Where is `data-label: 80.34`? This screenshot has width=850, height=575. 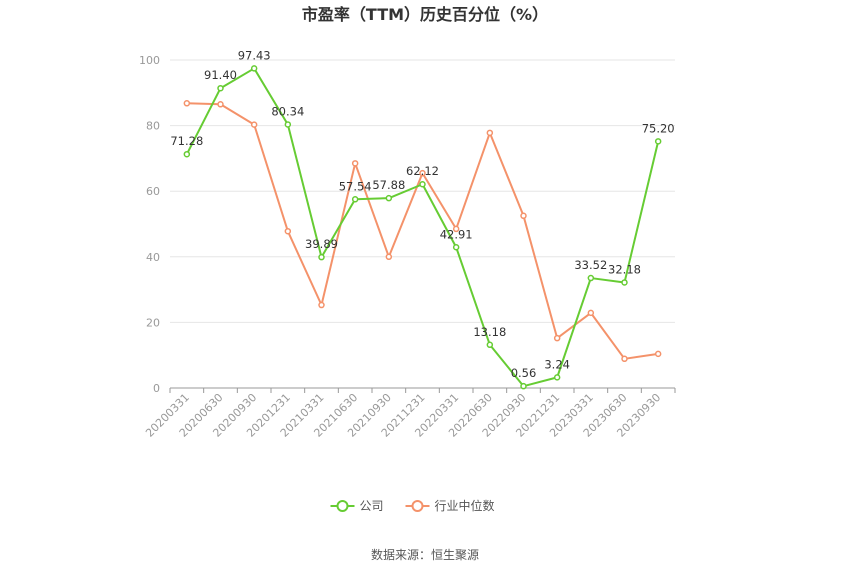 data-label: 80.34 is located at coordinates (287, 111).